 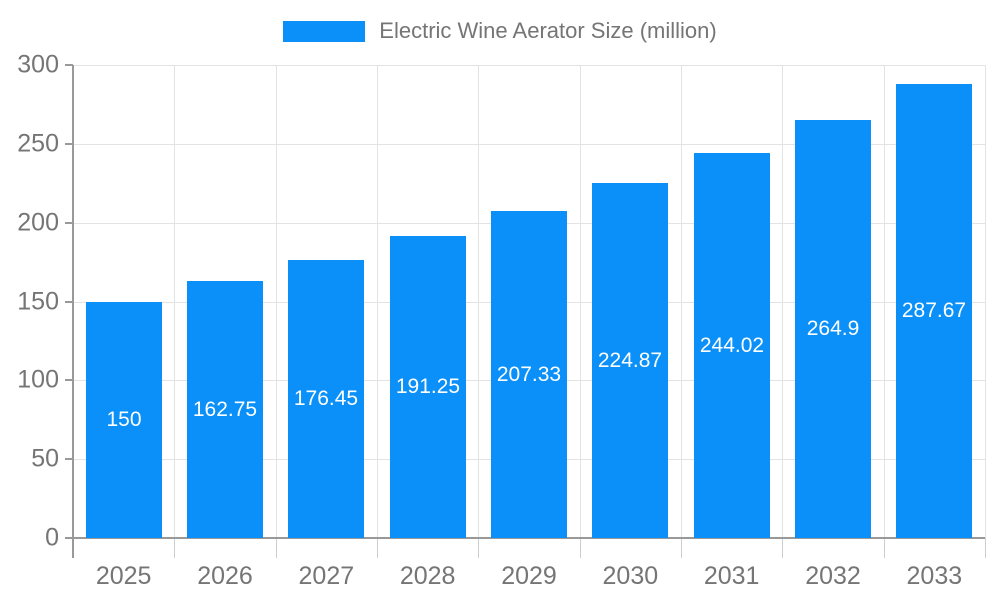 I want to click on bar: 207.33, so click(x=529, y=374).